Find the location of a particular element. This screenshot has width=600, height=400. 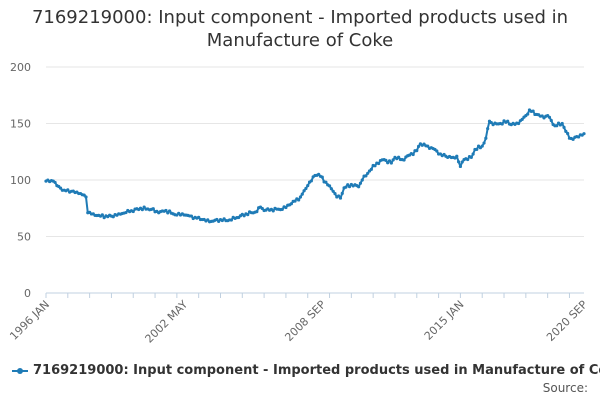

x-axis is located at coordinates (314, 295).